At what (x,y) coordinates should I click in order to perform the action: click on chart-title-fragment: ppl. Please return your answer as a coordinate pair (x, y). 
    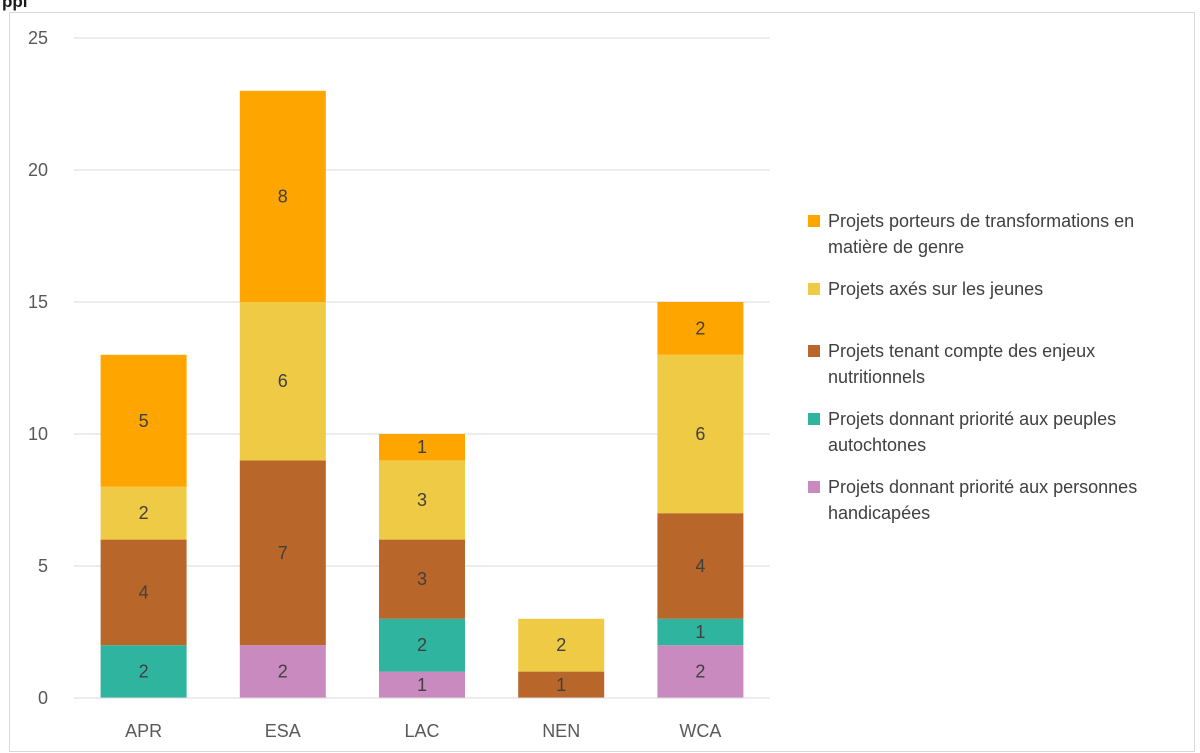
    Looking at the image, I should click on (15, 5).